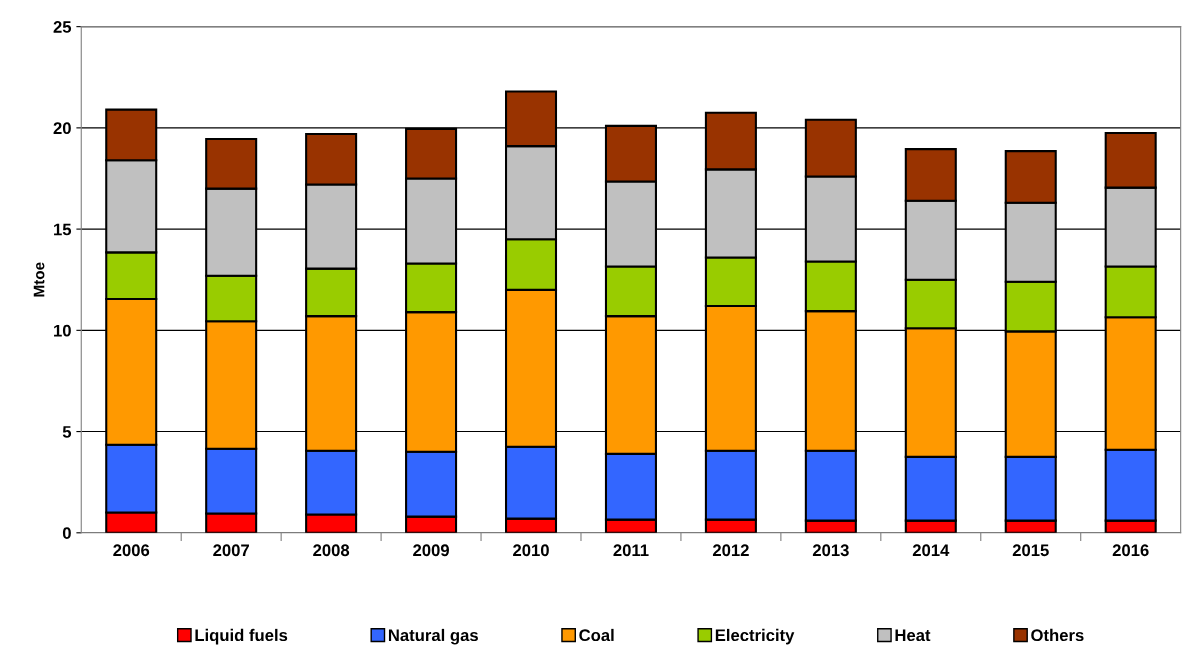  I want to click on x-tick-label: 2006, so click(131, 550).